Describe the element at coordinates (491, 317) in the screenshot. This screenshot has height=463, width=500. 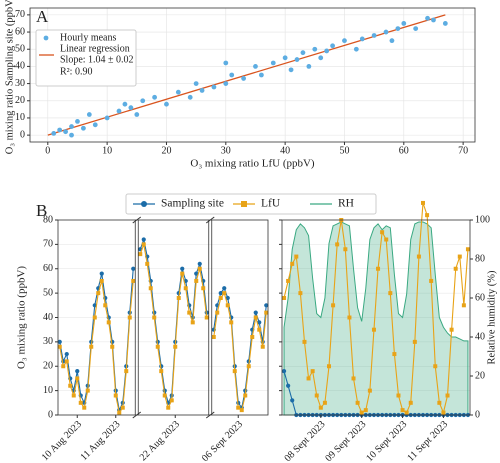
I see `y2-axis-label: Relative humidity (%)` at that location.